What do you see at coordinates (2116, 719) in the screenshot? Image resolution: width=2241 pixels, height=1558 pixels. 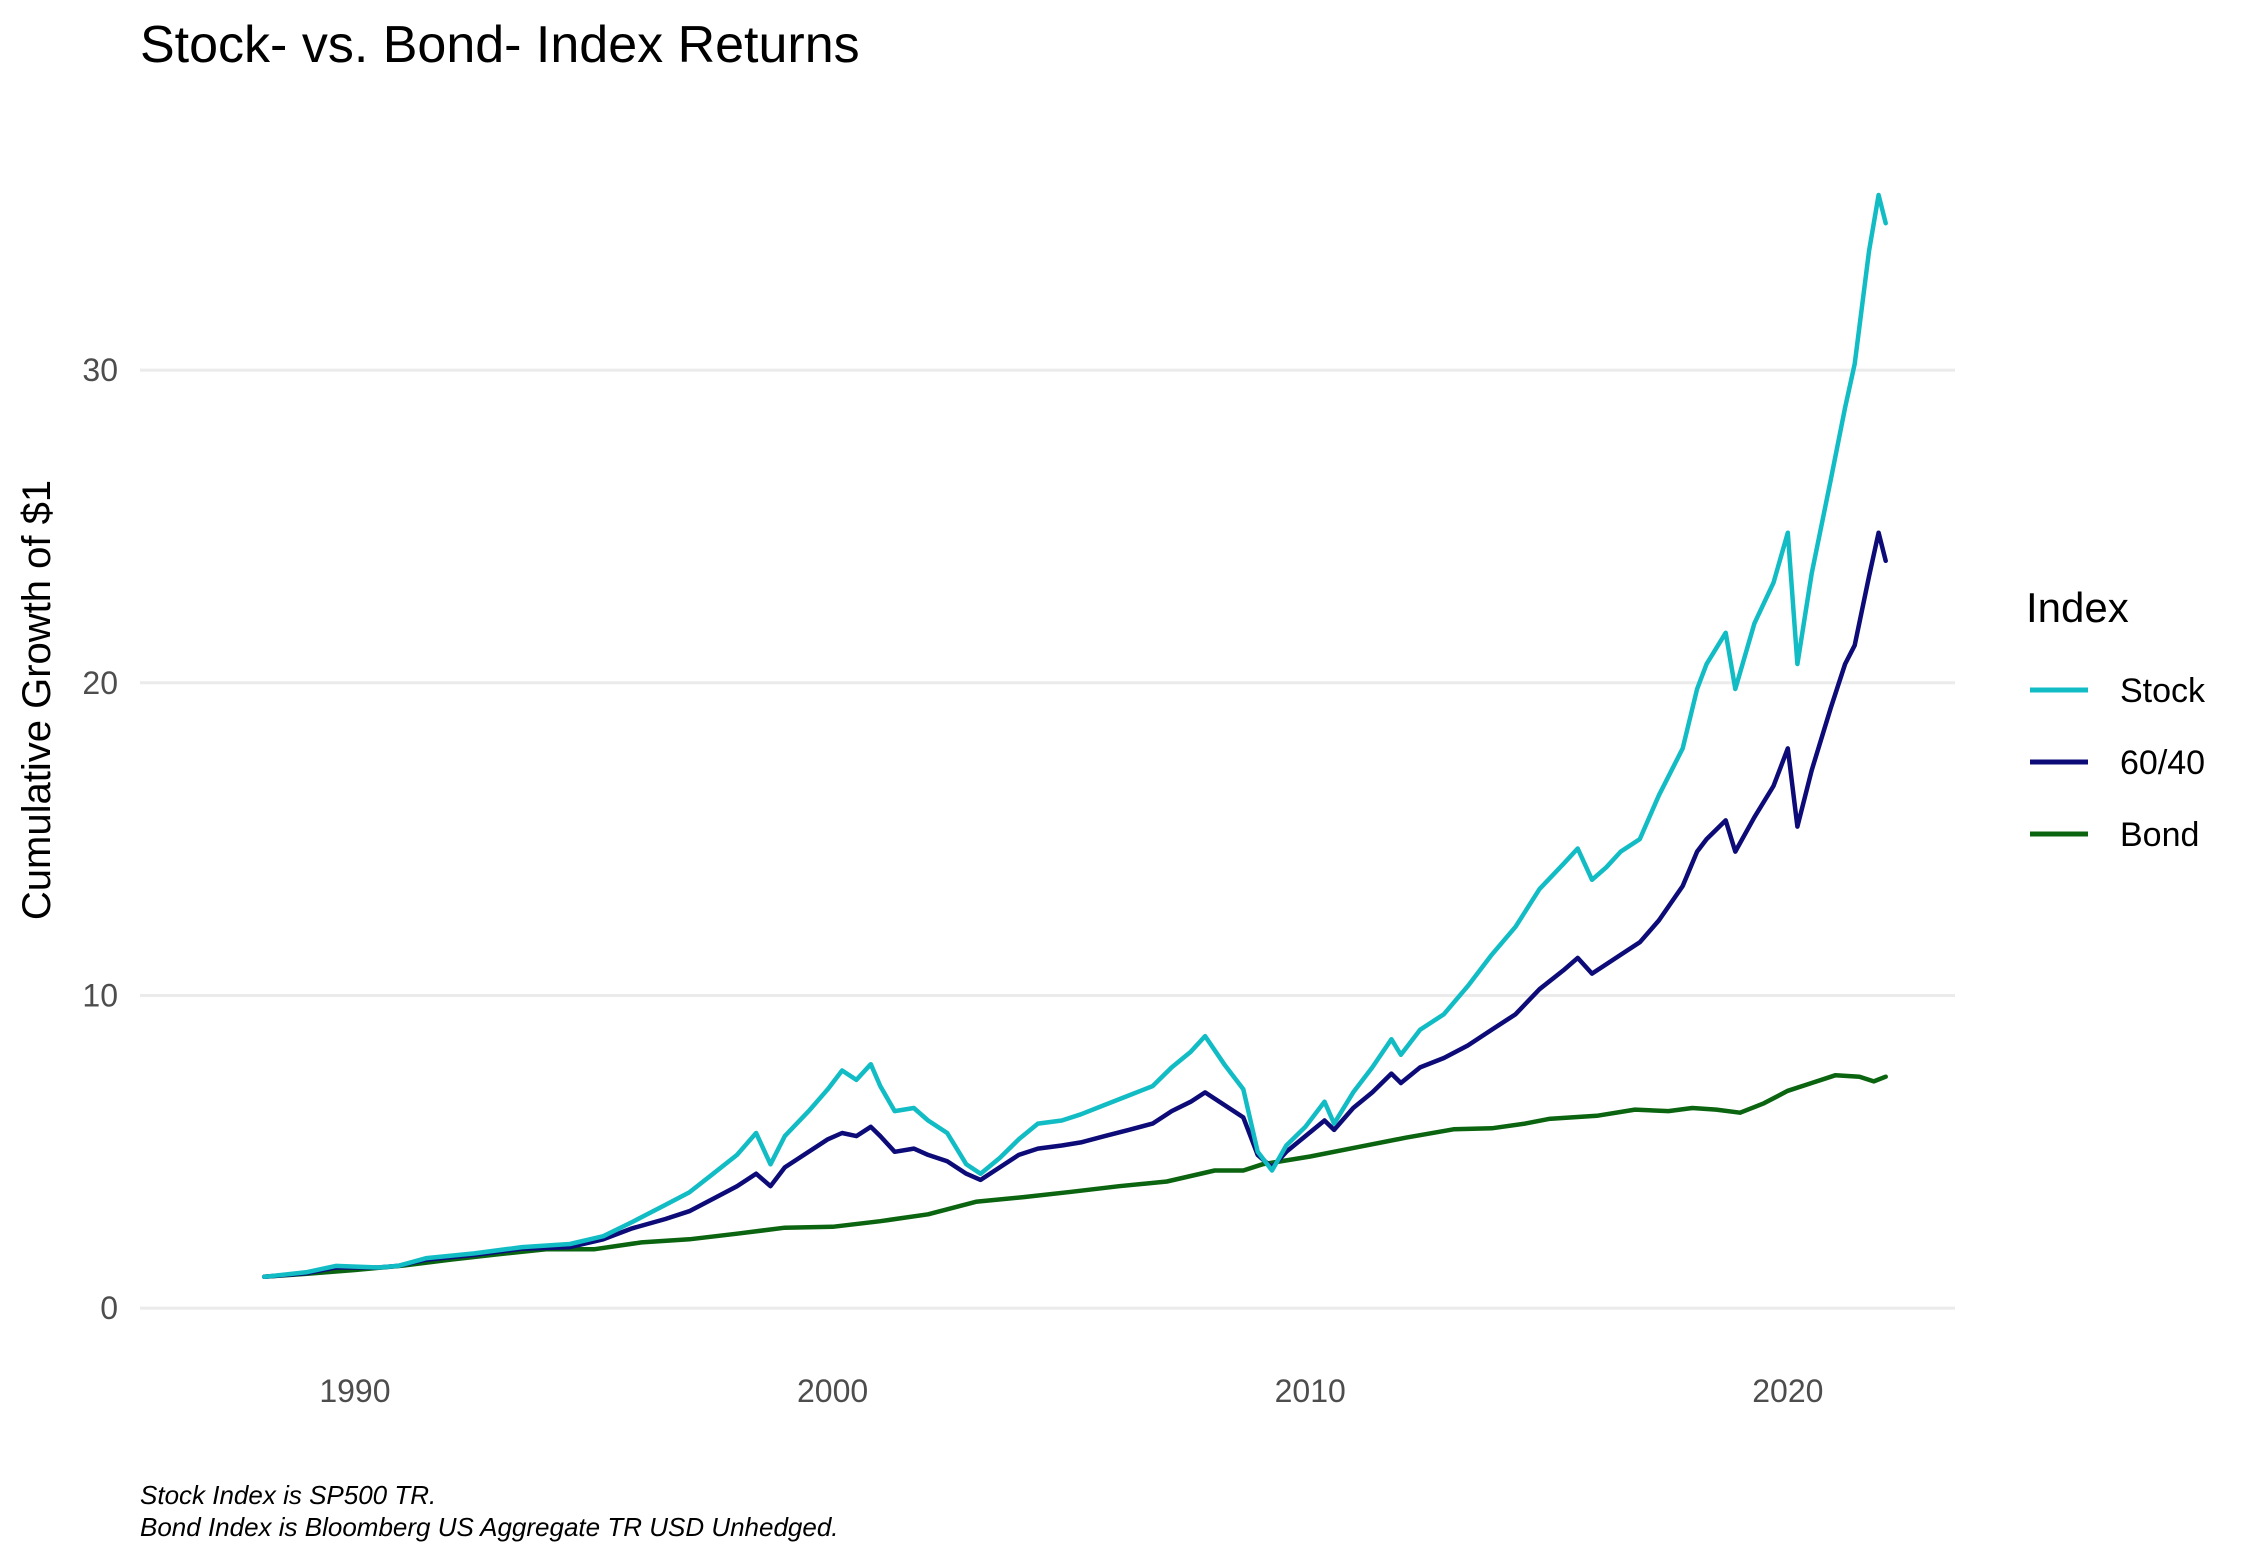 I see `legend: Index Stock 60/40 Bond` at bounding box center [2116, 719].